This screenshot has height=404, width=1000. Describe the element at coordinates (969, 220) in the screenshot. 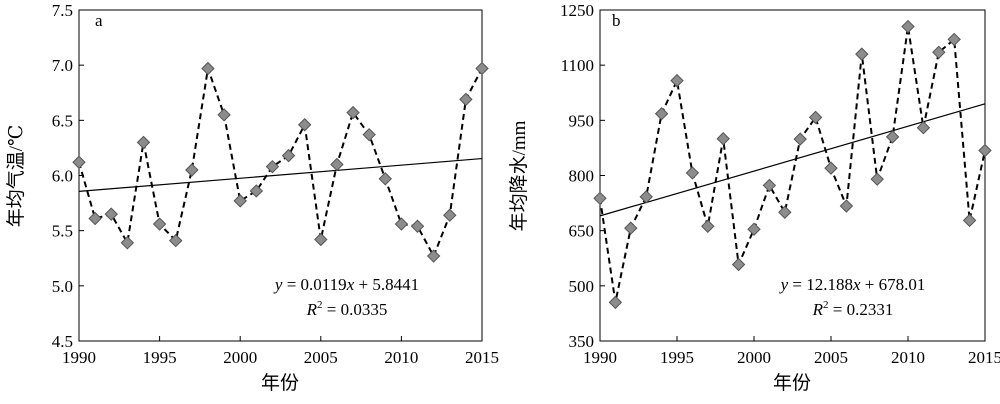

I see `panel-b-point-2014` at that location.